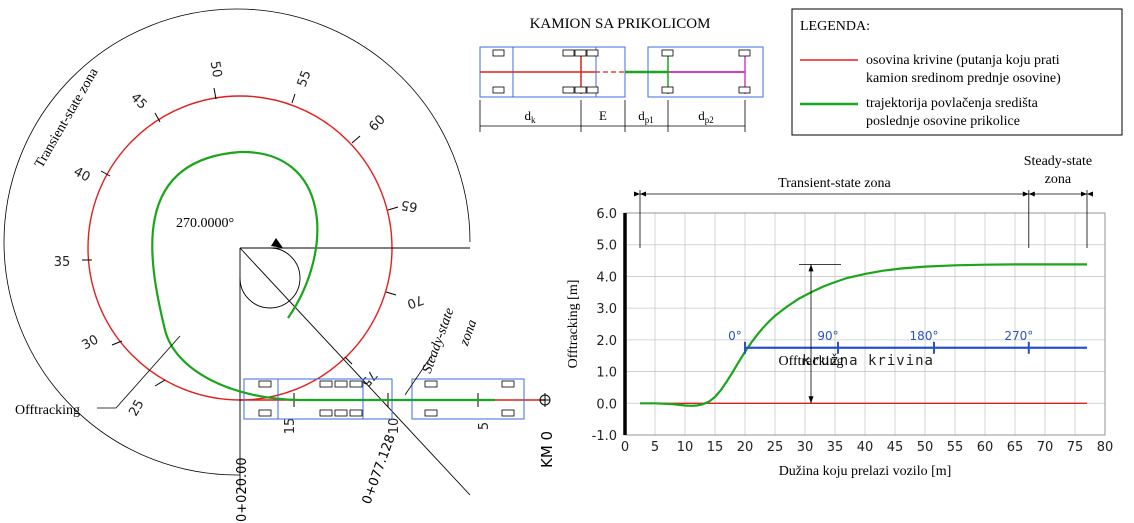 The image size is (1134, 523). What do you see at coordinates (1058, 161) in the screenshot?
I see `steady-zone-label: Steady-state` at bounding box center [1058, 161].